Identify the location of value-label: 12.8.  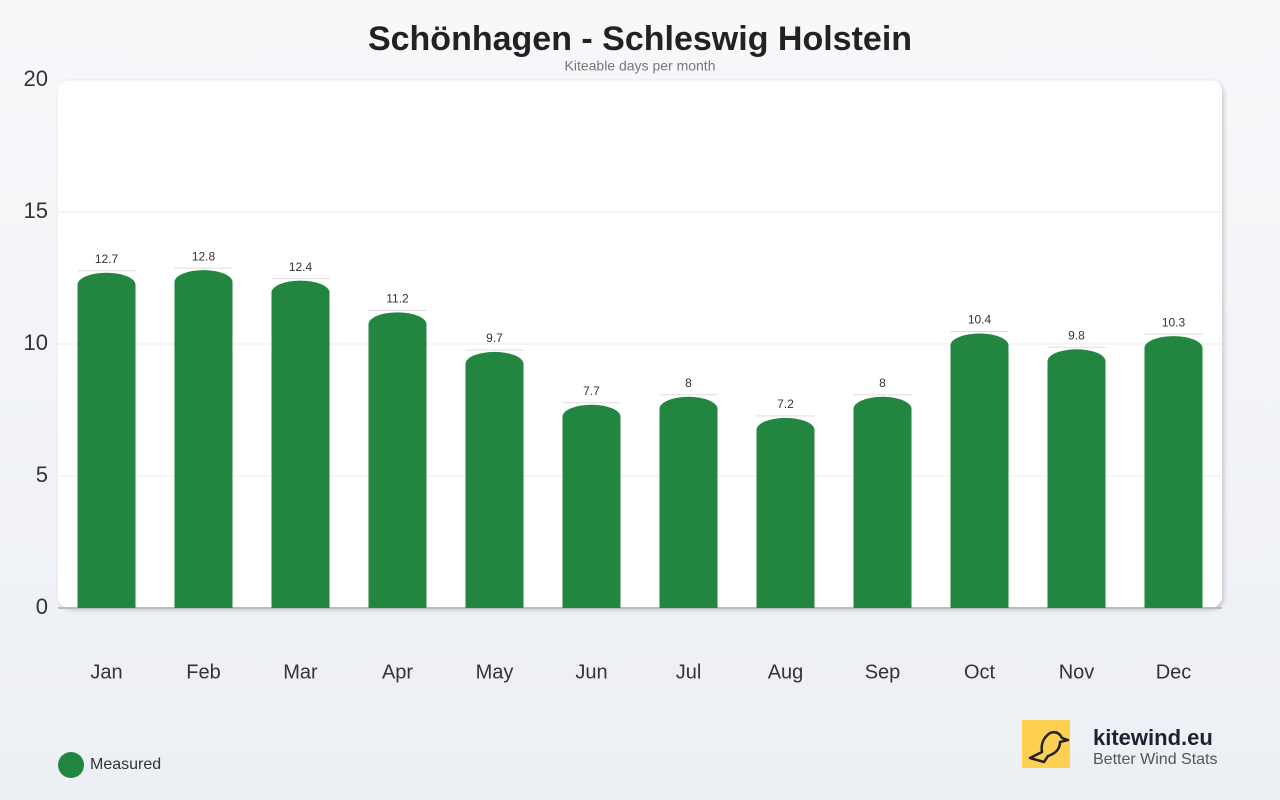
(204, 256).